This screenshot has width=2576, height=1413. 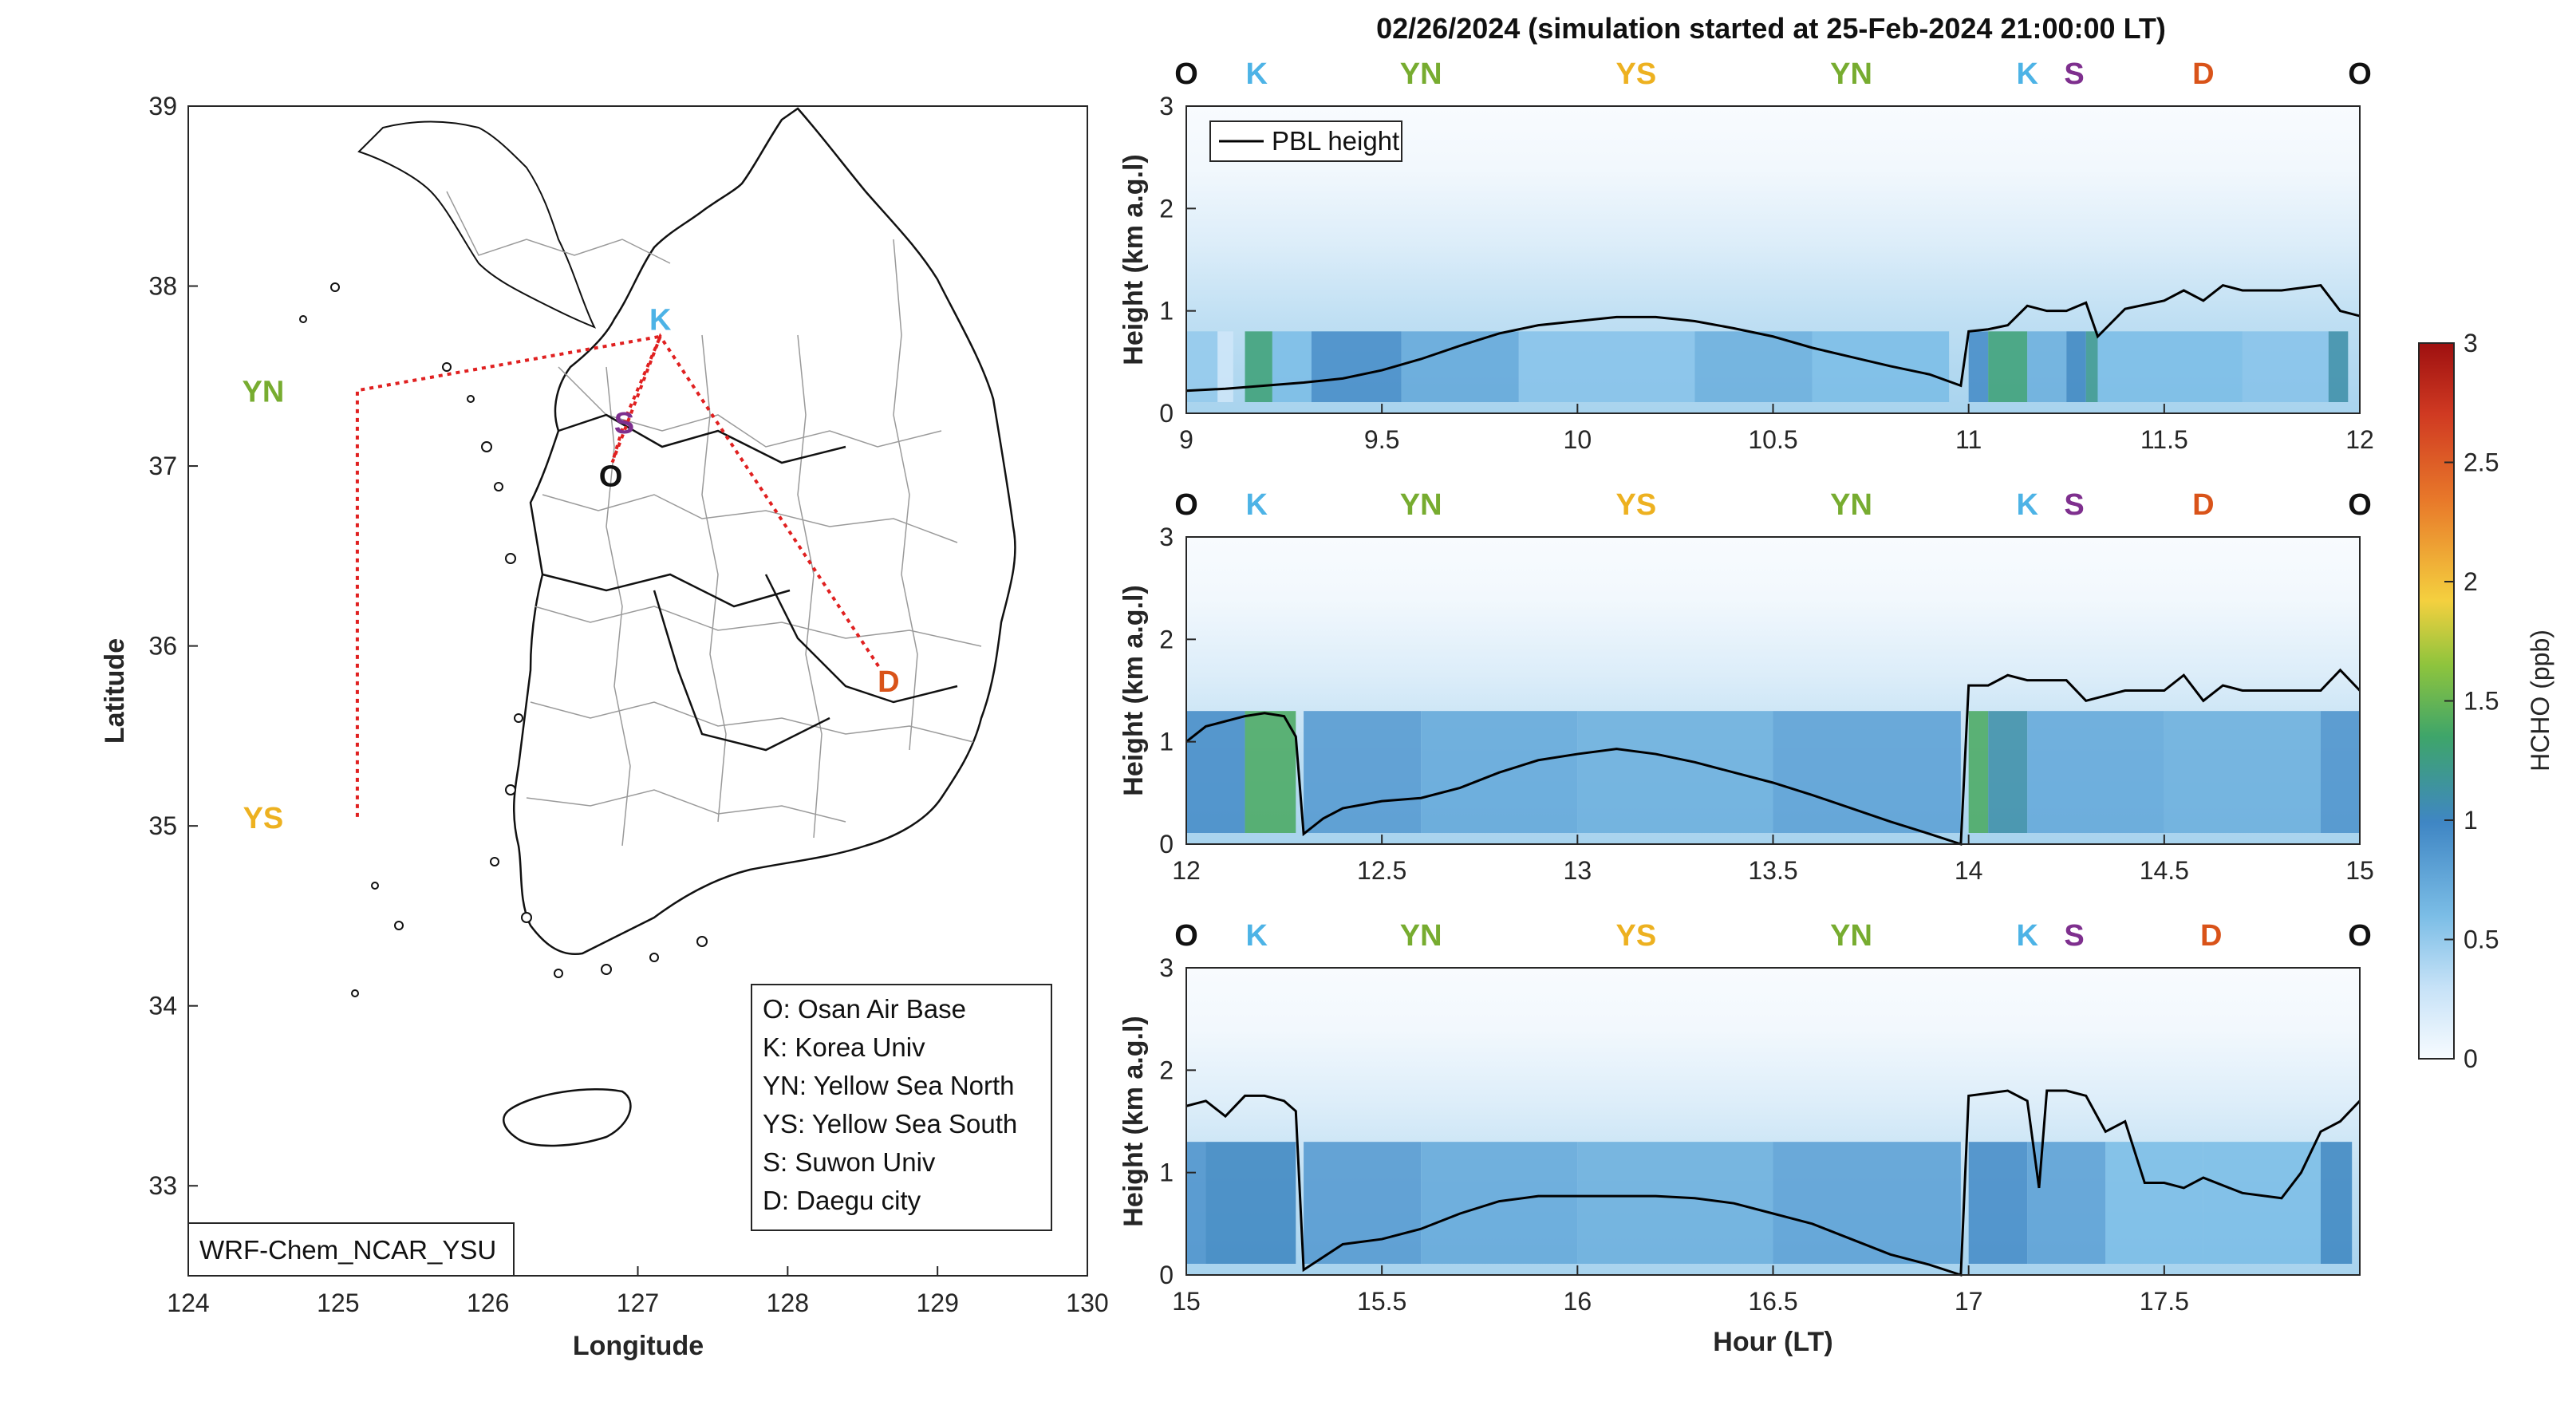 I want to click on map-xlabel: Longitude, so click(x=639, y=1346).